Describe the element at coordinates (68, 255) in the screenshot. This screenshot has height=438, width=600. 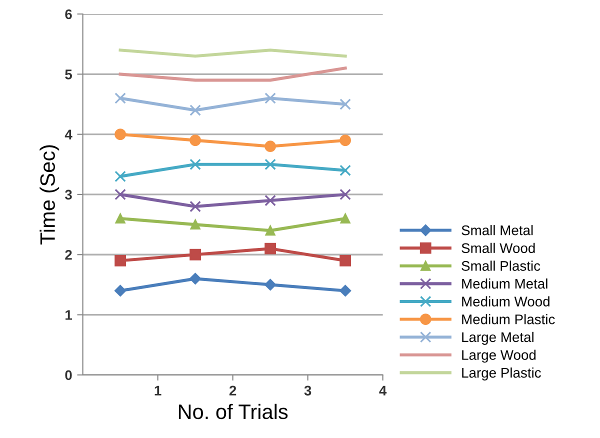
I see `y-tick-label: 2` at that location.